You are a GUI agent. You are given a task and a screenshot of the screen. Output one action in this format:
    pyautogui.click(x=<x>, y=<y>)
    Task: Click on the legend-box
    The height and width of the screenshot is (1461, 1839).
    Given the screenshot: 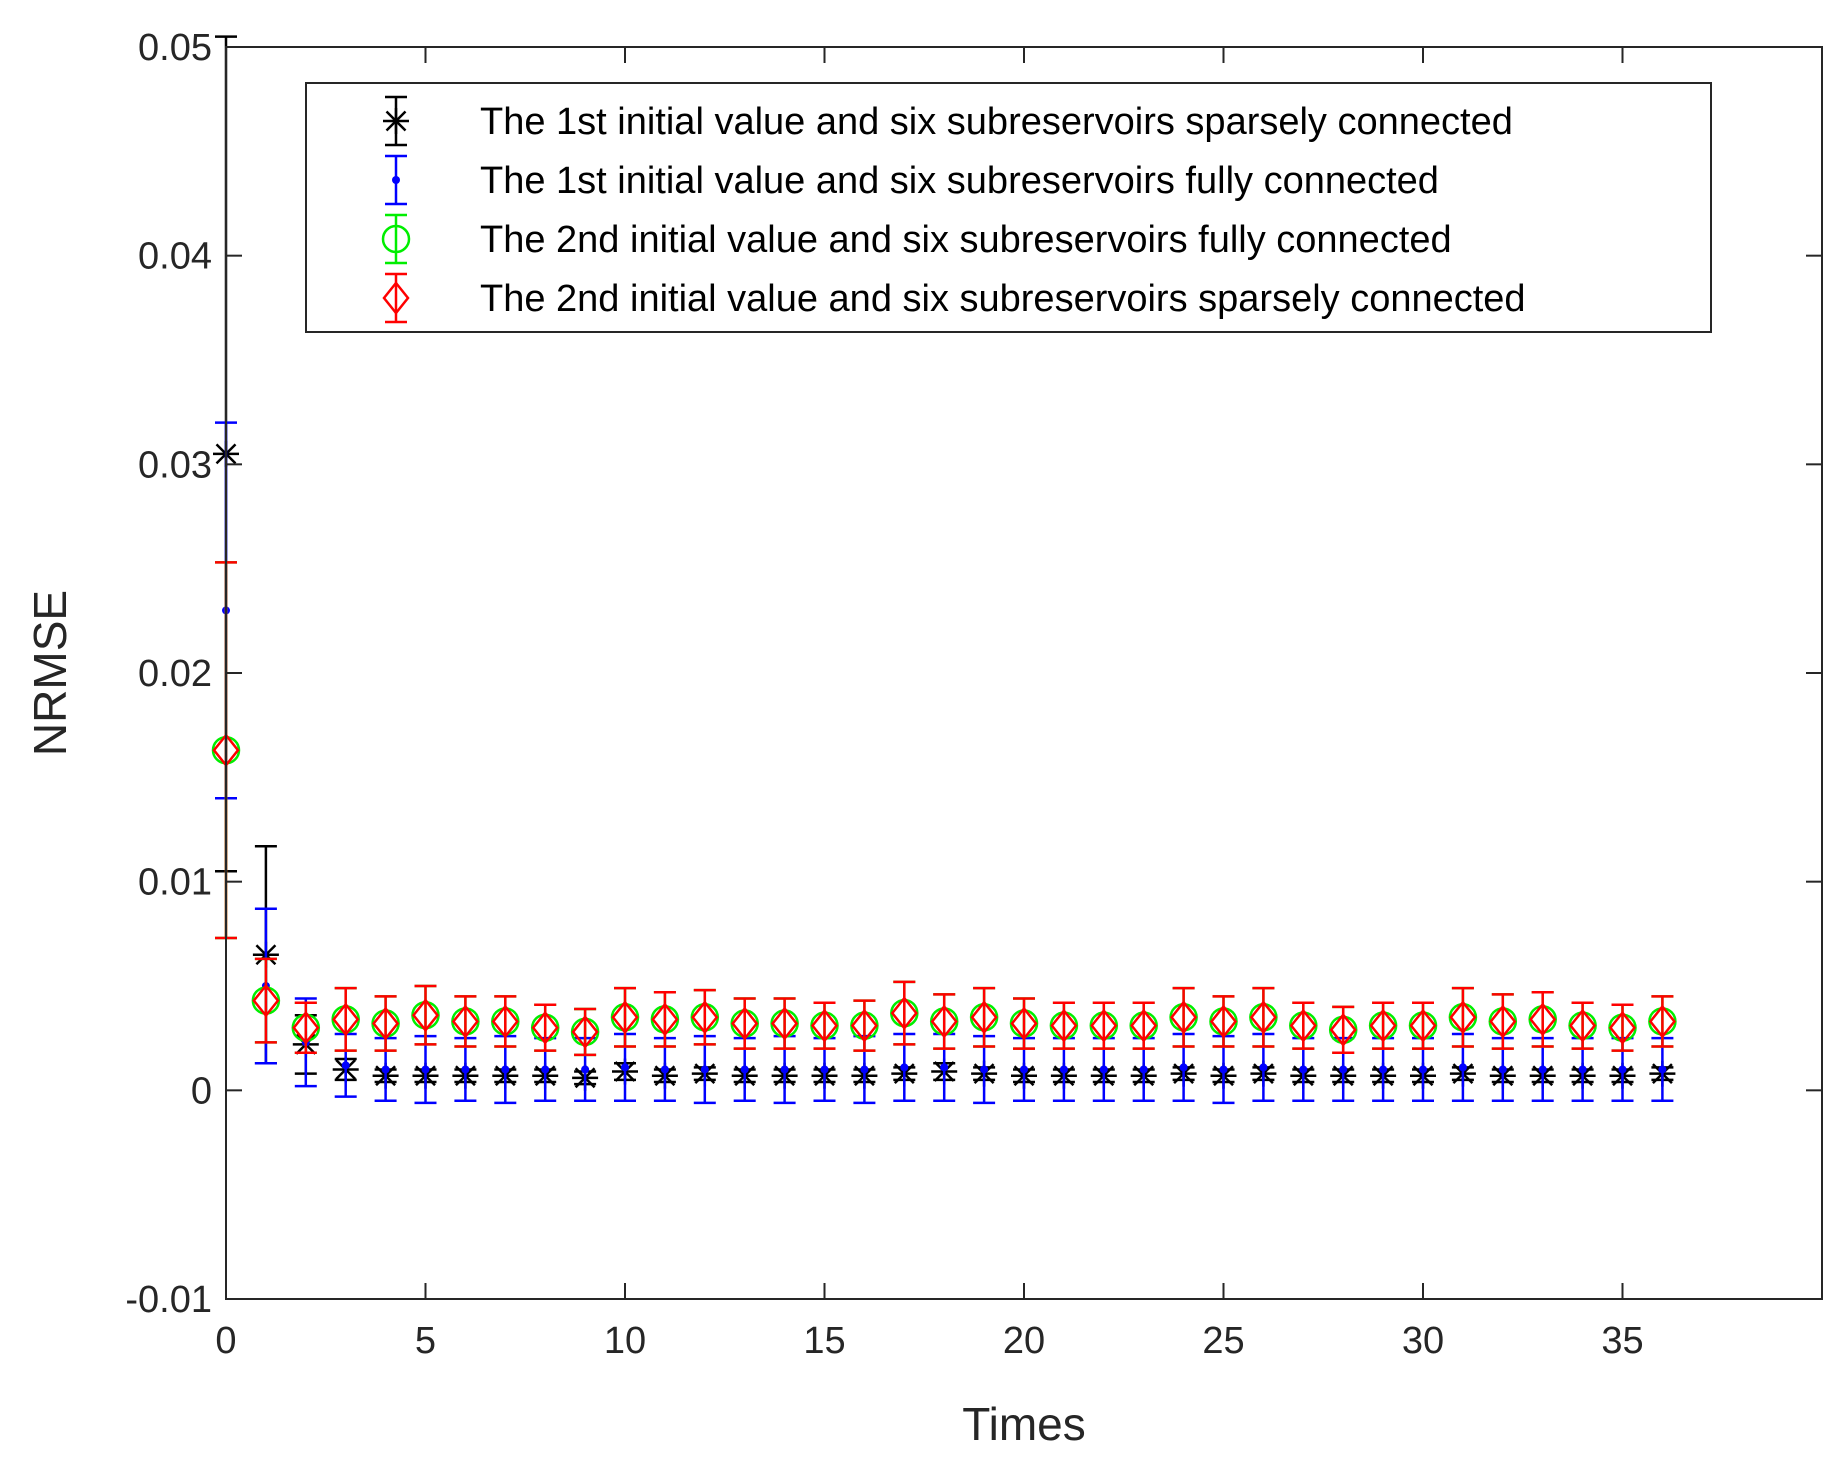 What is the action you would take?
    pyautogui.click(x=1008, y=207)
    